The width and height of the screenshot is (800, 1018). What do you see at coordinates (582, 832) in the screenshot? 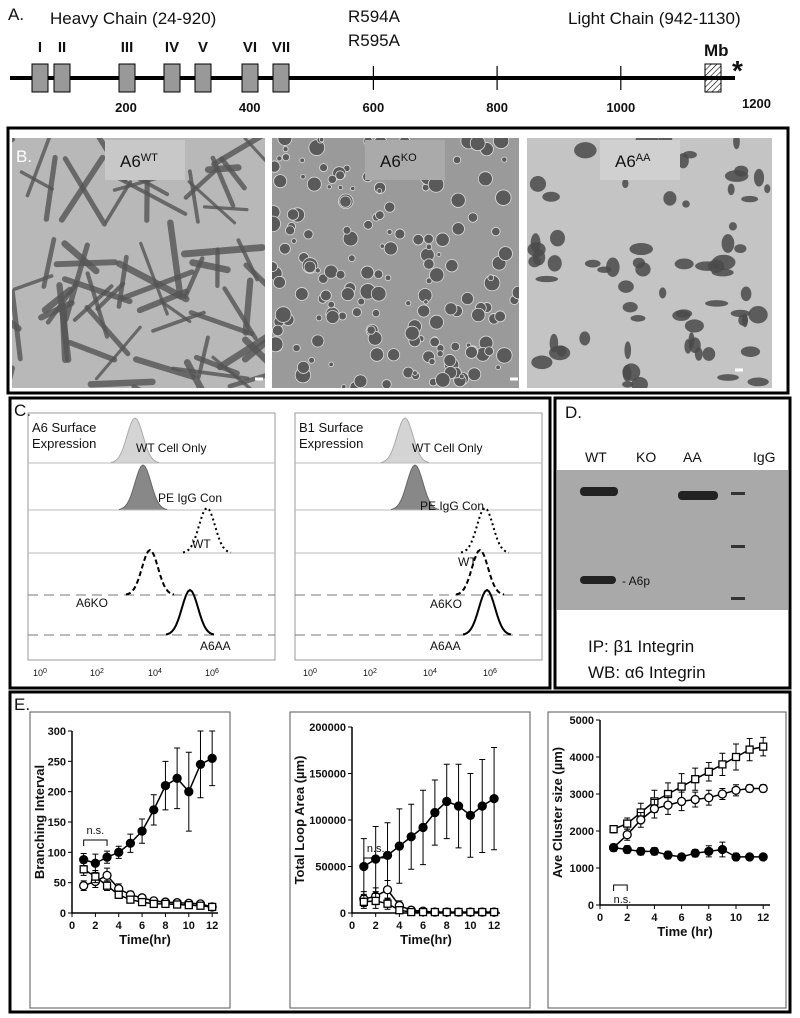
I see `y-tick-label: 2000` at bounding box center [582, 832].